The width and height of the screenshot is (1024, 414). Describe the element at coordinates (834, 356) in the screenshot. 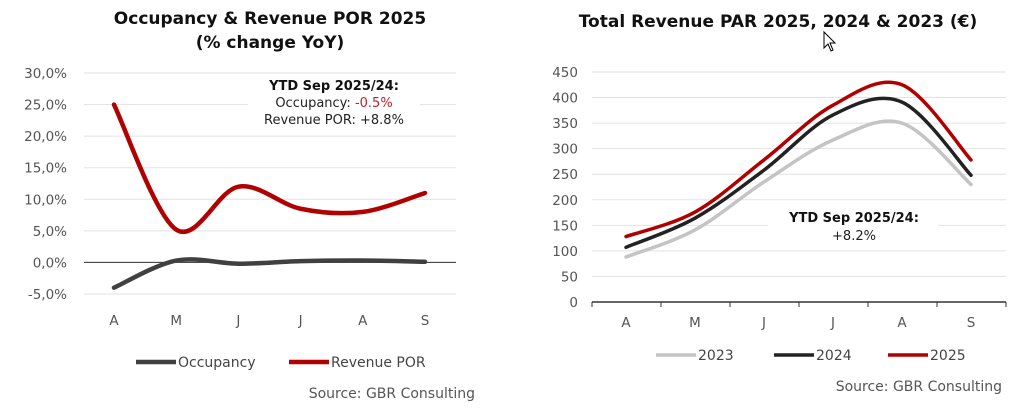

I see `legend-label: 2024` at that location.